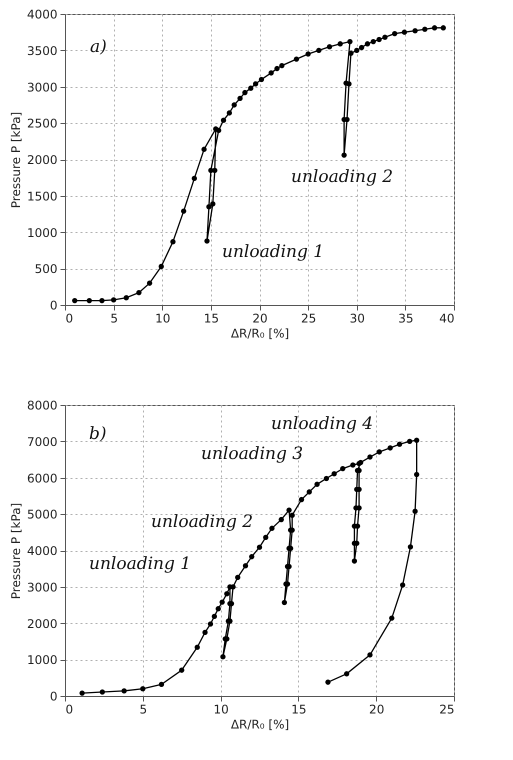  Describe the element at coordinates (98, 434) in the screenshot. I see `annotation: b)` at that location.